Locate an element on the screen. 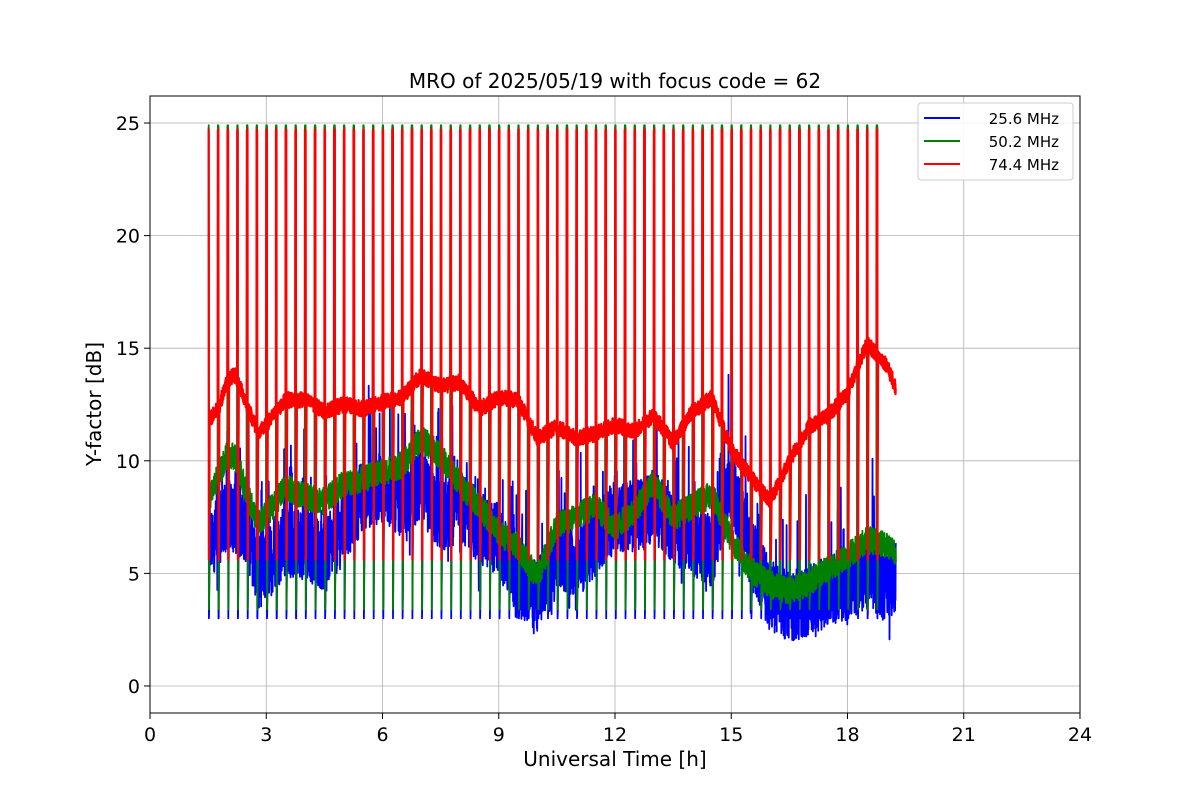 Image resolution: width=1200 pixels, height=800 pixels. x-tick-label: 21 is located at coordinates (964, 735).